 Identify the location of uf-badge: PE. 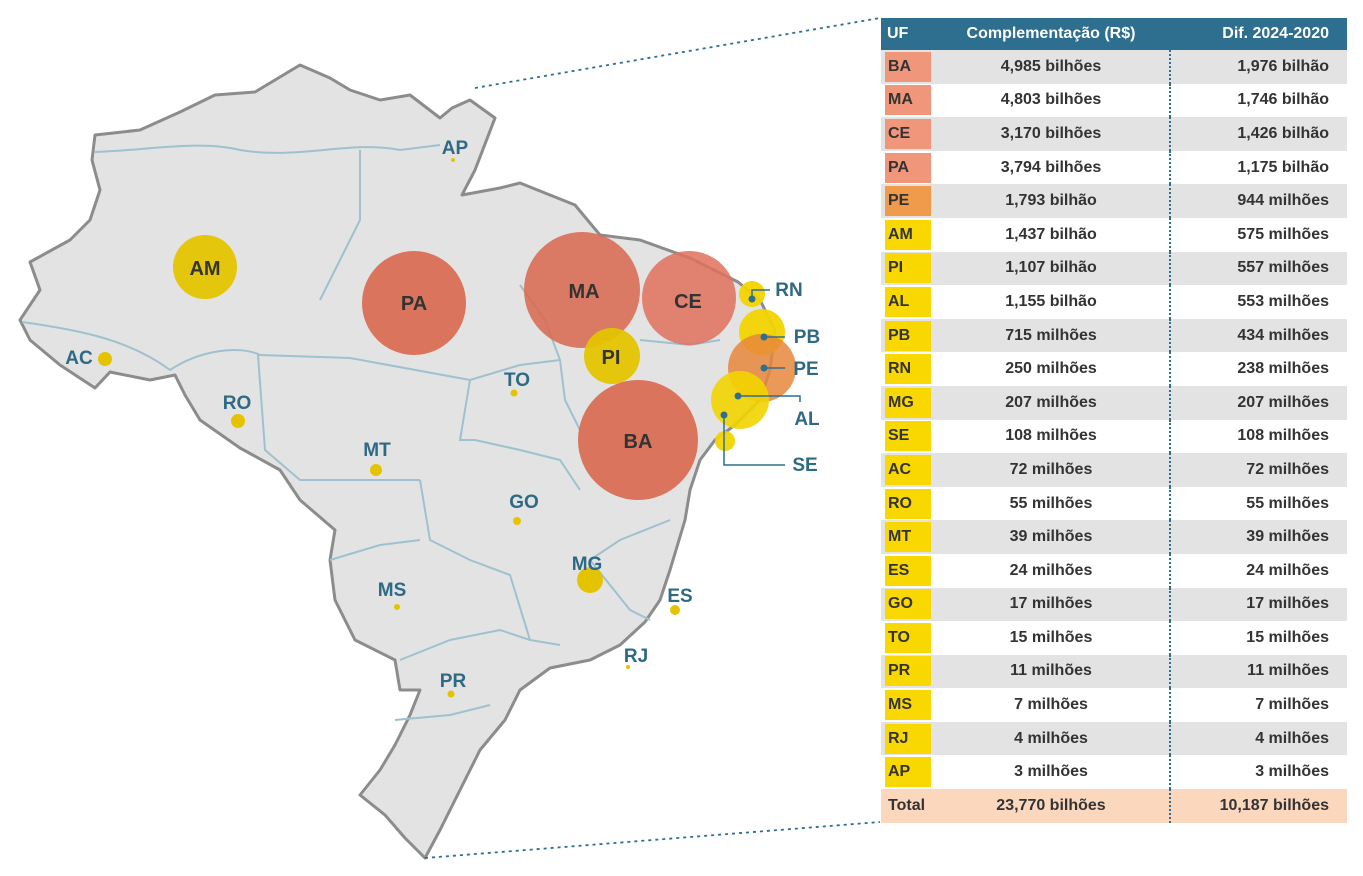
(908, 201).